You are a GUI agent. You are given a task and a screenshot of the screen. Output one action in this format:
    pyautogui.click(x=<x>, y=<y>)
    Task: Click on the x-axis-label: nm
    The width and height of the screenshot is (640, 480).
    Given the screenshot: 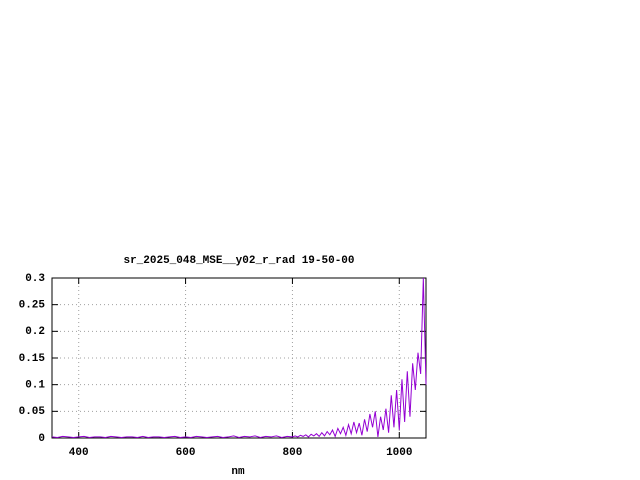 What is the action you would take?
    pyautogui.click(x=238, y=472)
    